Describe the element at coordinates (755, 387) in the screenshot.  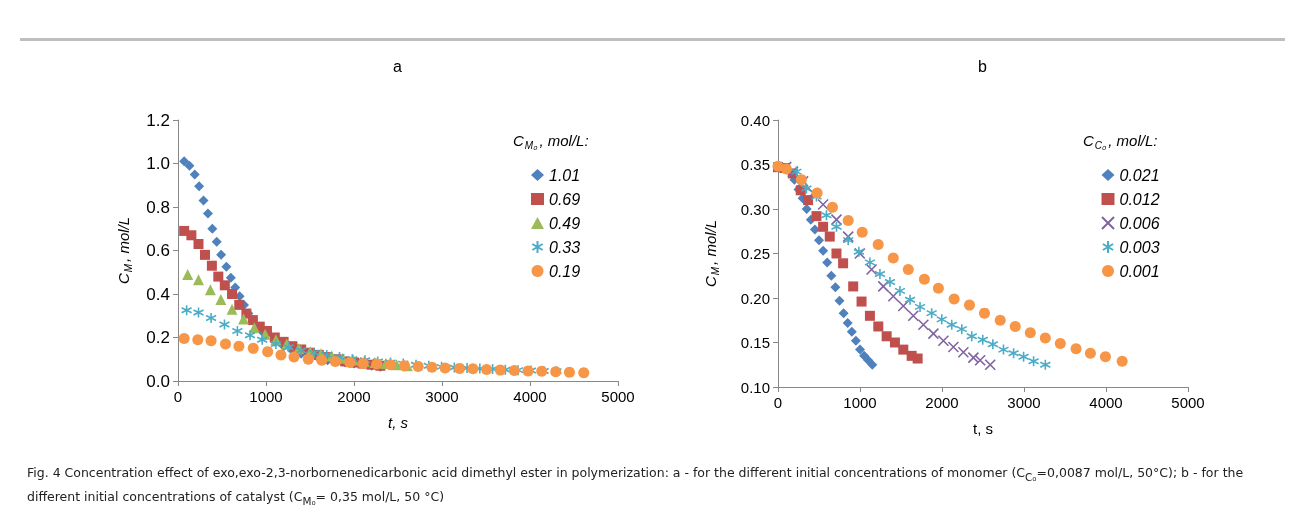
I see `y-tick-label: 0.10` at that location.